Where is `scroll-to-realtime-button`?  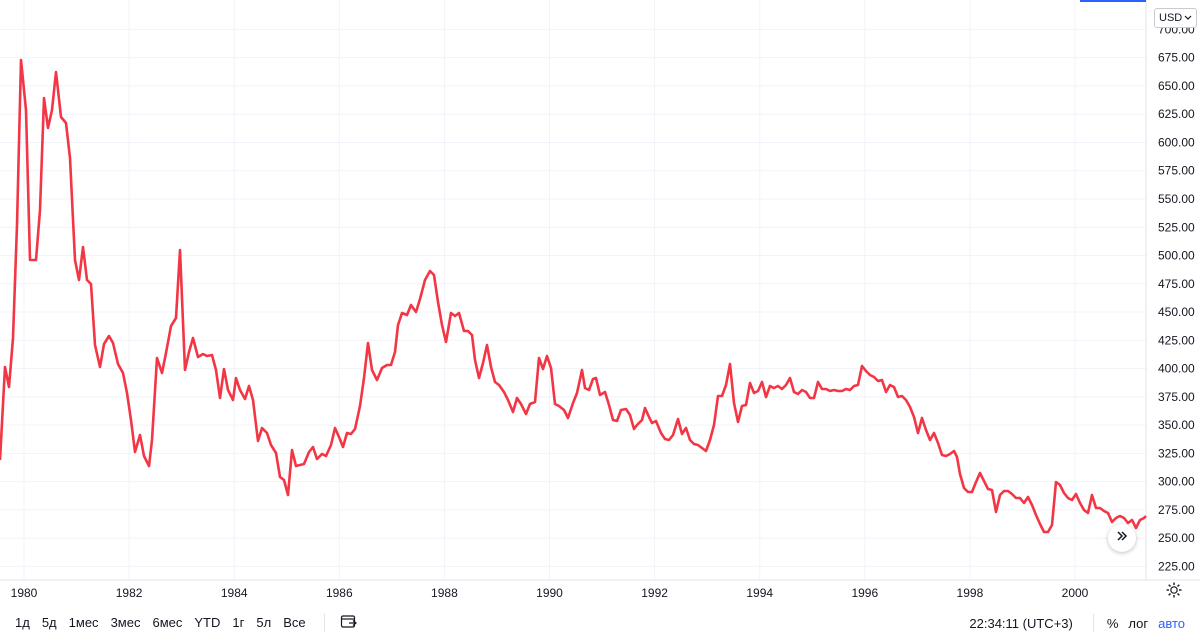 scroll-to-realtime-button is located at coordinates (1122, 538).